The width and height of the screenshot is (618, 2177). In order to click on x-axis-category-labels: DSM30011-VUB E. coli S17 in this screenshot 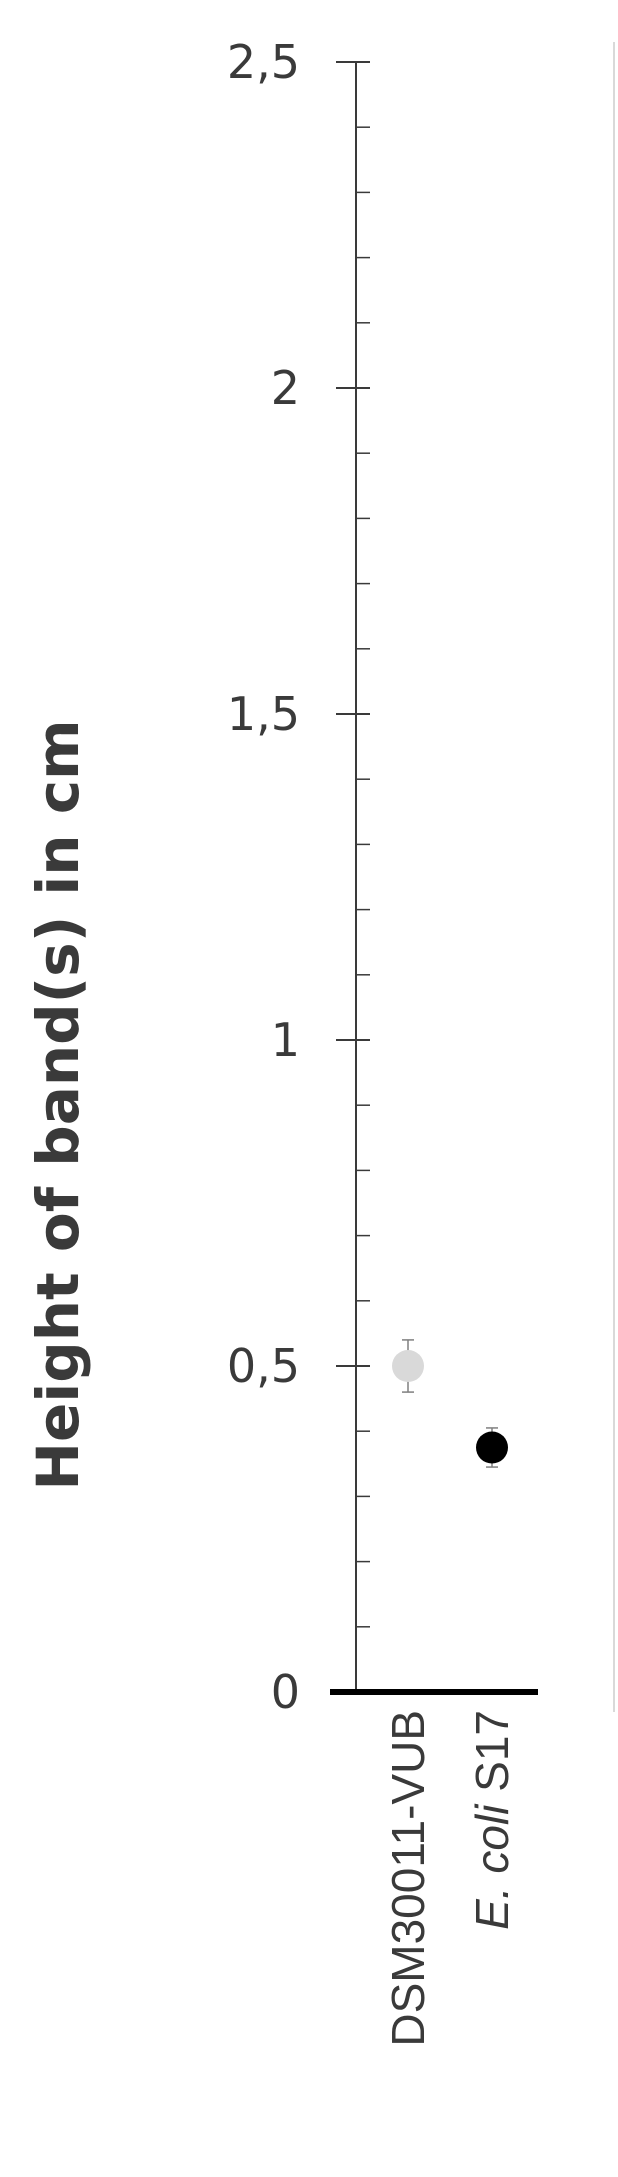, I will do `click(450, 1878)`.